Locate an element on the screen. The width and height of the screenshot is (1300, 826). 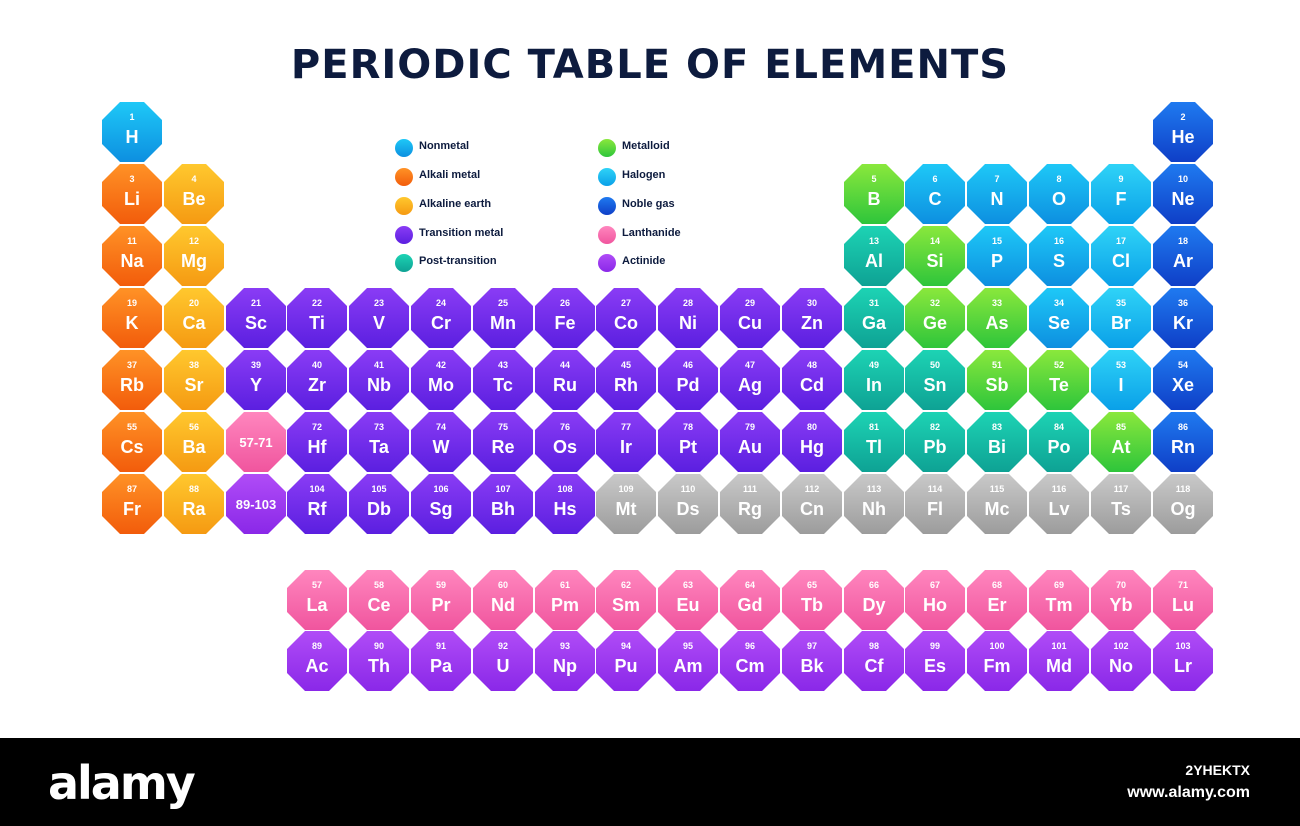
element-symbol: Cl is located at coordinates (1121, 261).